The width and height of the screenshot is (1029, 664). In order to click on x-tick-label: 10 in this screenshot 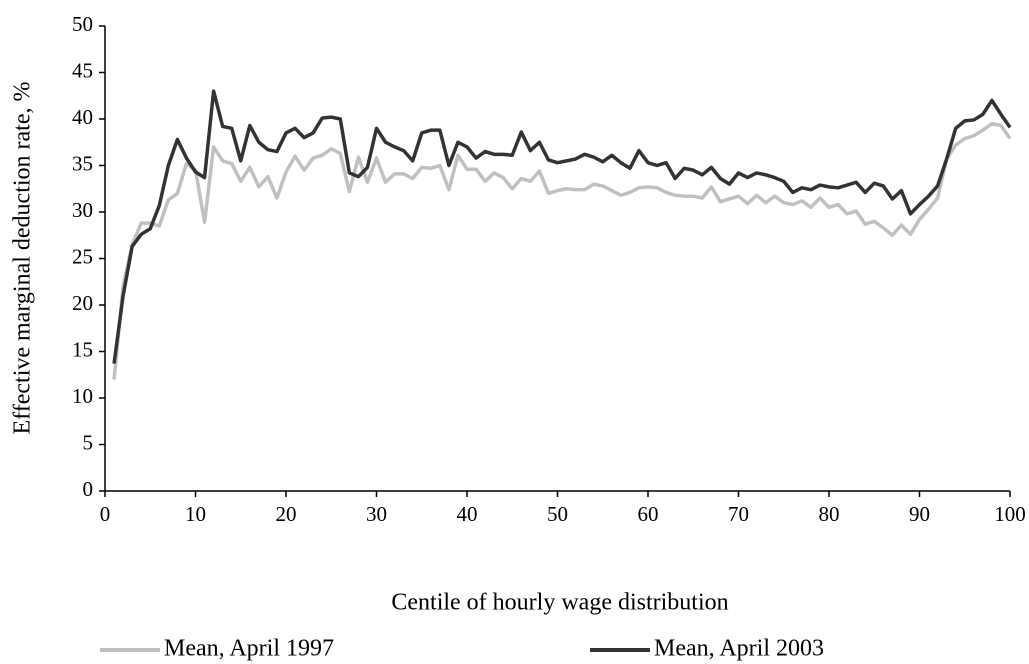, I will do `click(195, 514)`.